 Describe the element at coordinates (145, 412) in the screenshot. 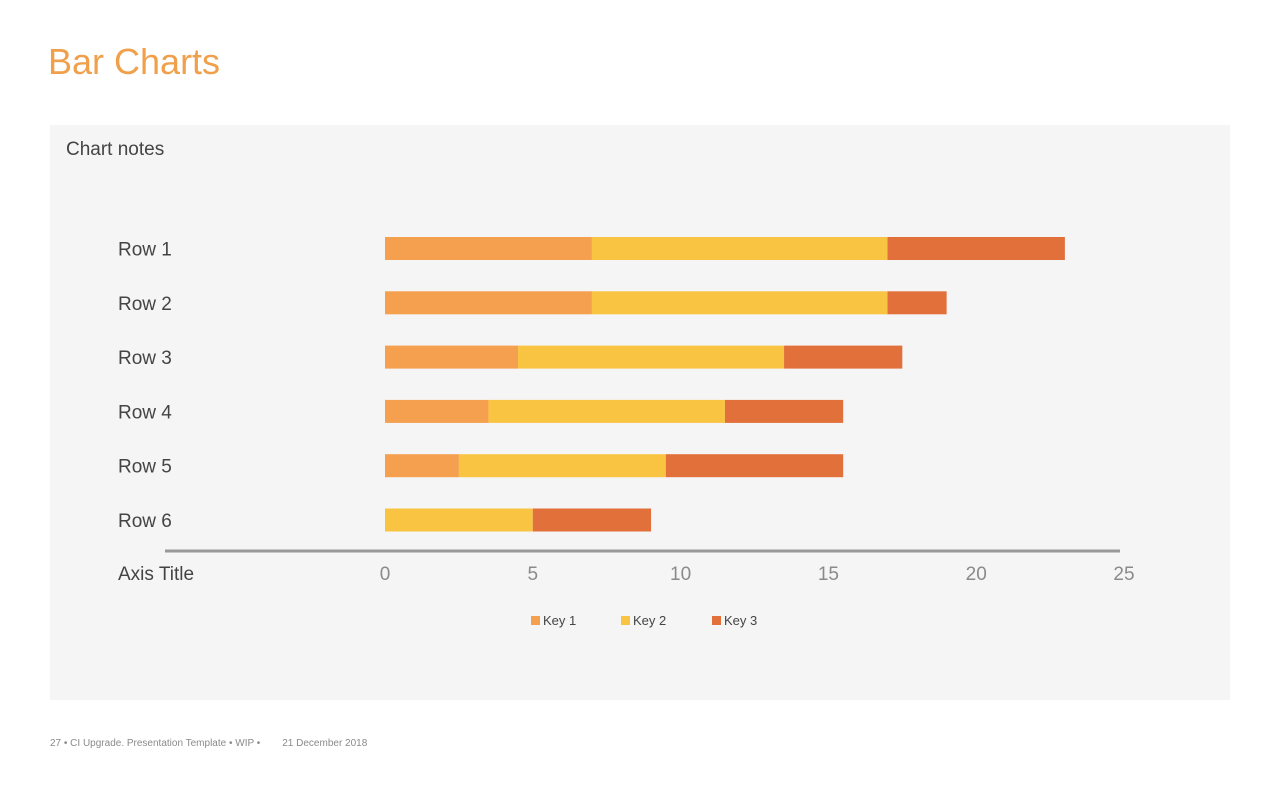

I see `category-label: Row 4` at that location.